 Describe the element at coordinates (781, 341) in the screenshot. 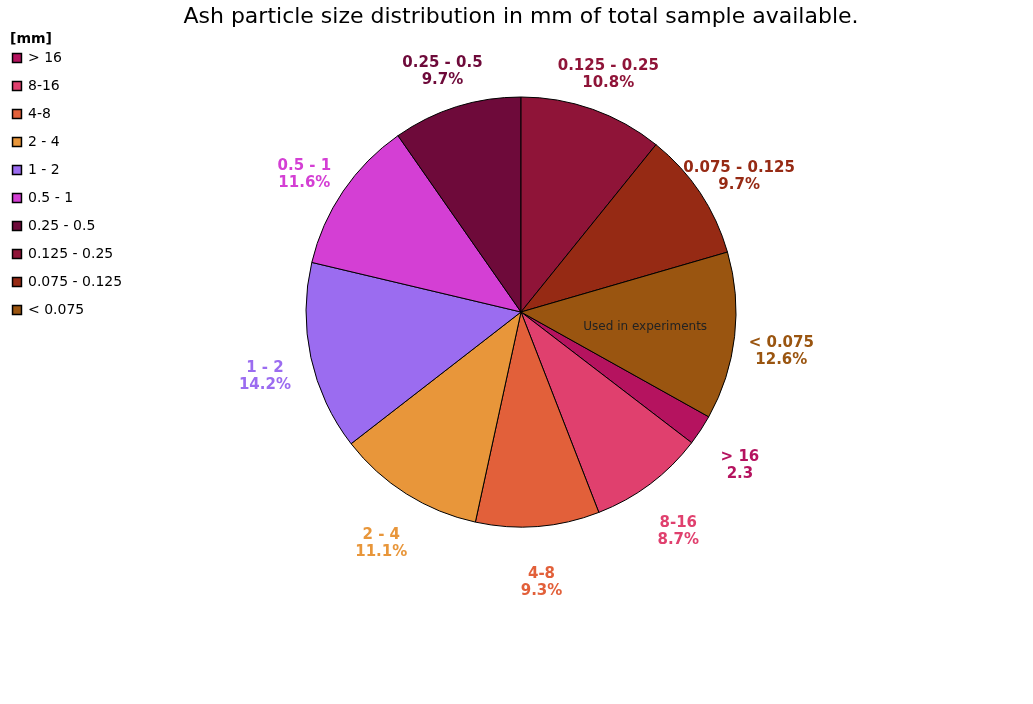

I see `slice-label: < 0.075` at that location.